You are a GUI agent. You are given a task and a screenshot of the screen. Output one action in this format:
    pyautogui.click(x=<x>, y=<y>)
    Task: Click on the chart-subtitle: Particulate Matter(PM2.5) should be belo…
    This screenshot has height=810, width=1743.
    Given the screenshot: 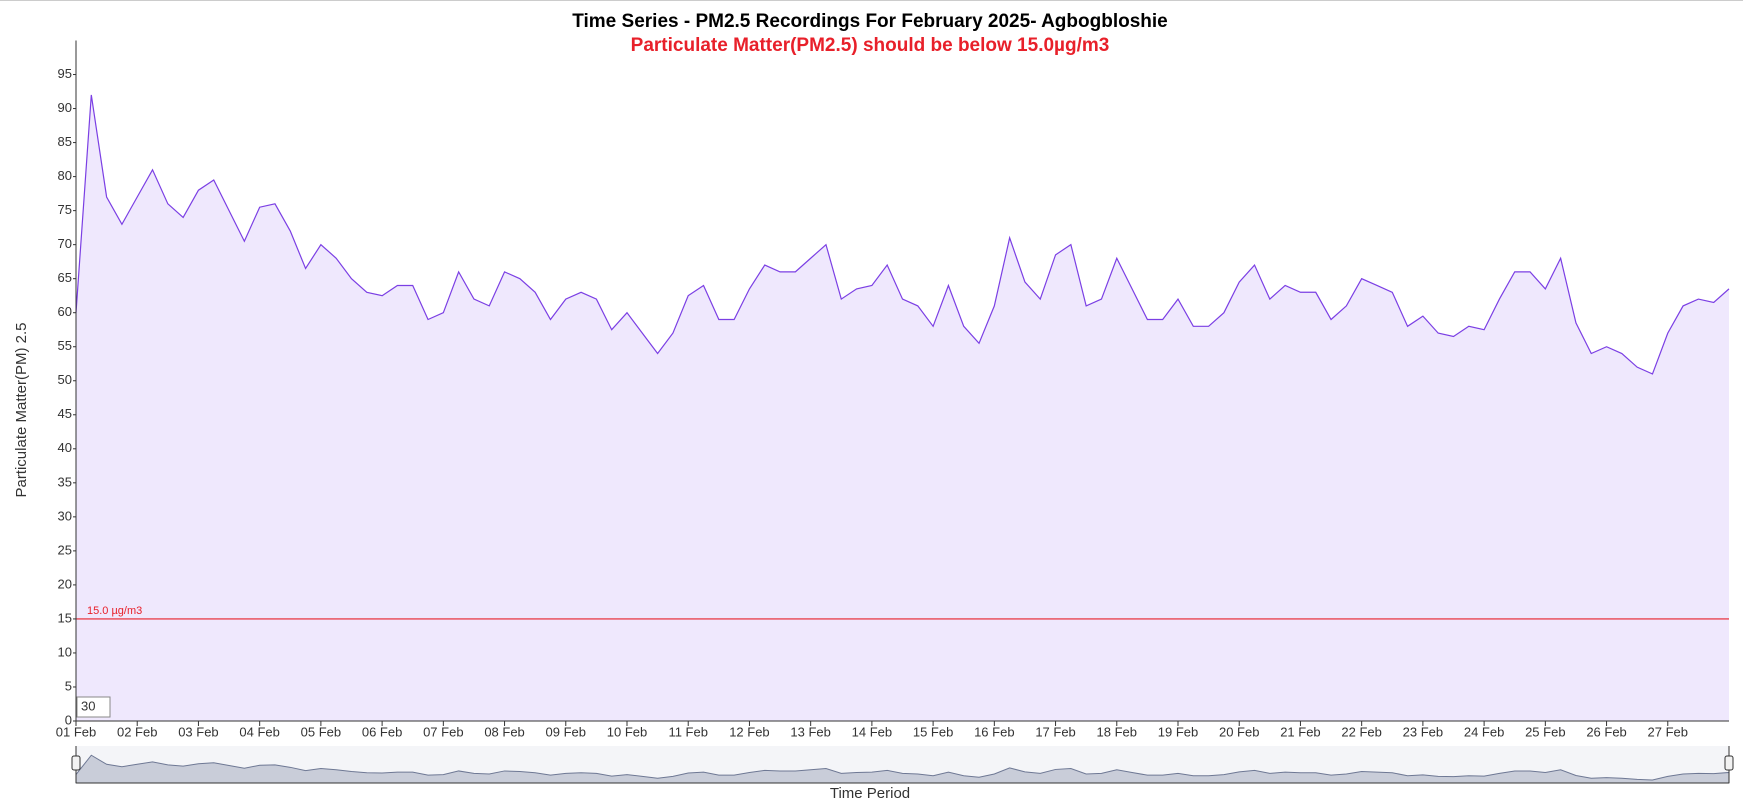 What is the action you would take?
    pyautogui.click(x=870, y=45)
    